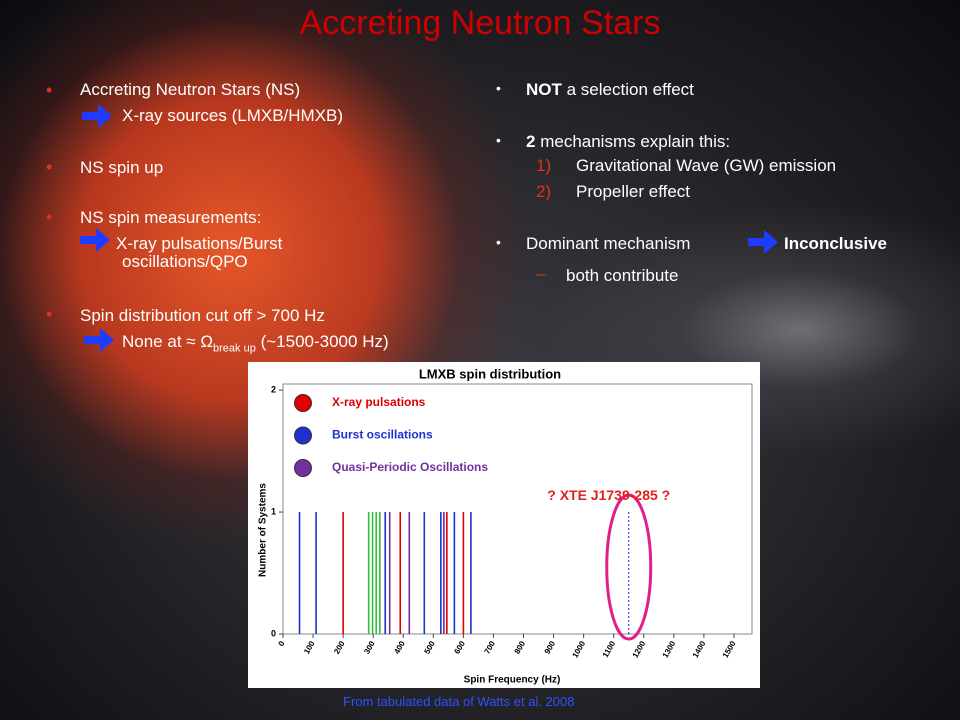 This screenshot has height=720, width=960. Describe the element at coordinates (202, 315) in the screenshot. I see `bullet-text: Spin distribution cut off > 700 Hz` at that location.